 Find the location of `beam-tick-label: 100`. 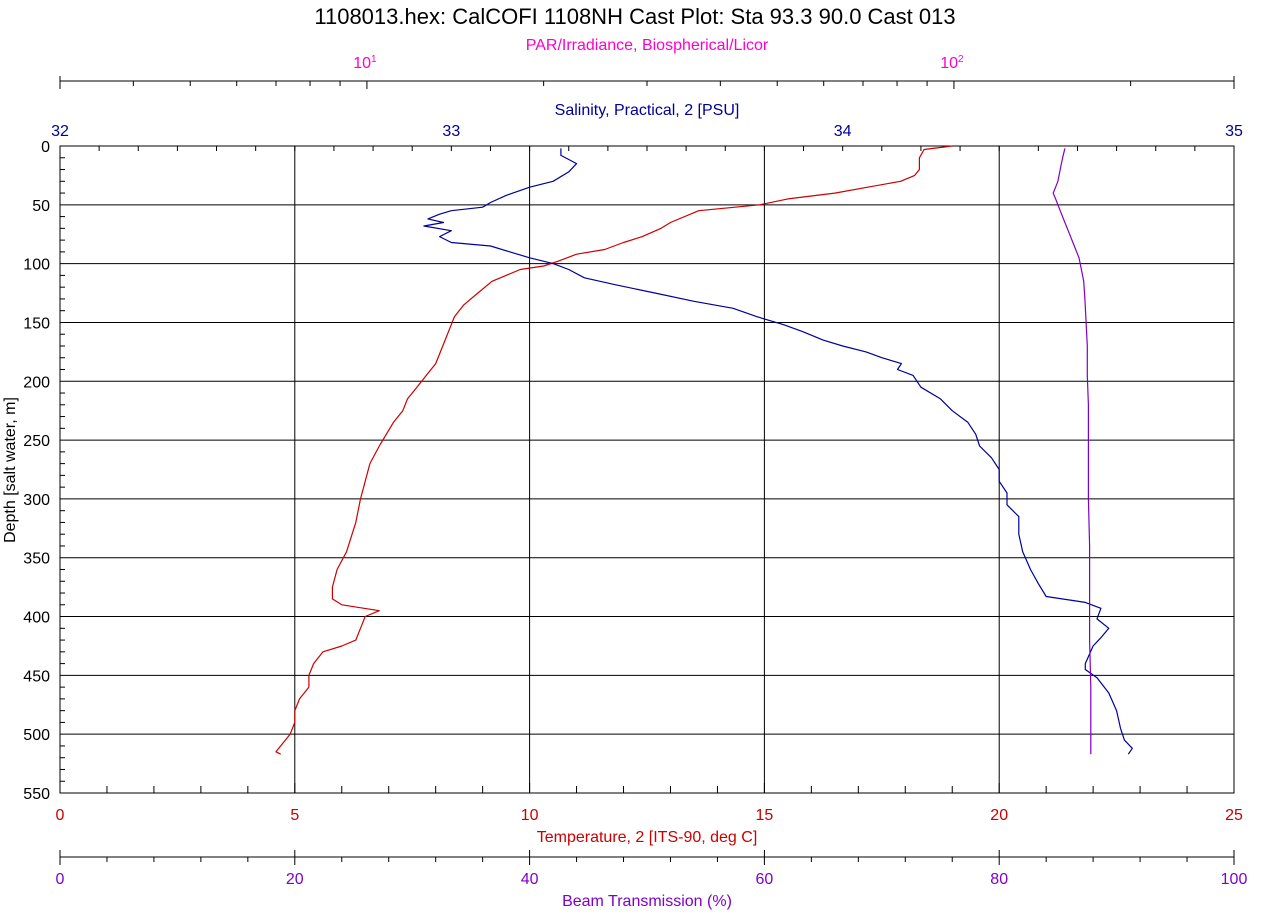

beam-tick-label: 100 is located at coordinates (1234, 879).